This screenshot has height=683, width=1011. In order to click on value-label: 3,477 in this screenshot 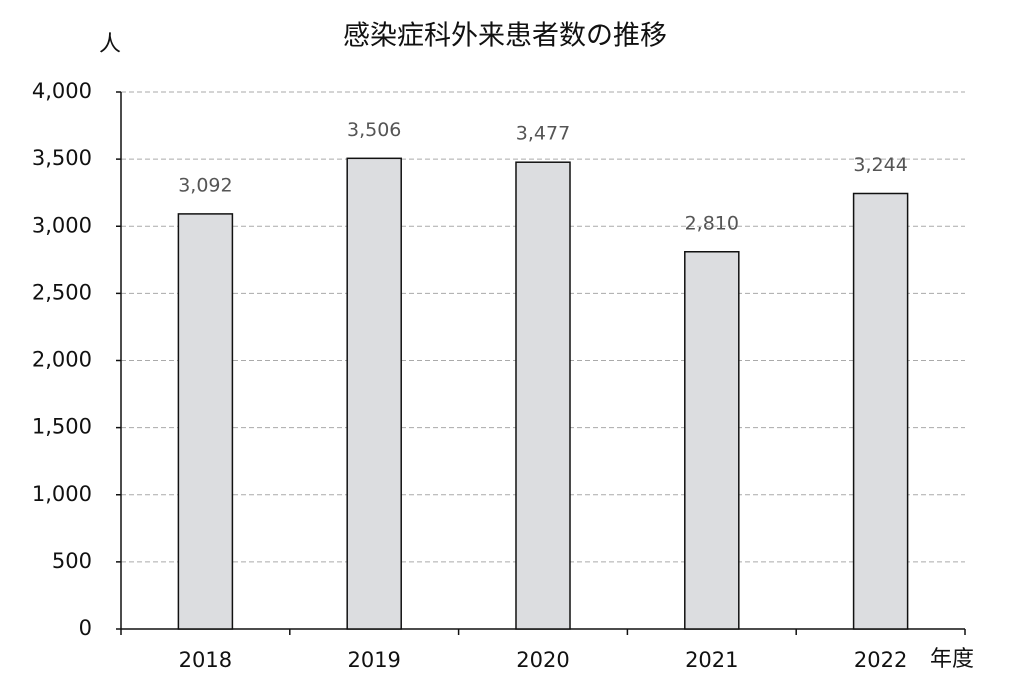, I will do `click(543, 134)`.